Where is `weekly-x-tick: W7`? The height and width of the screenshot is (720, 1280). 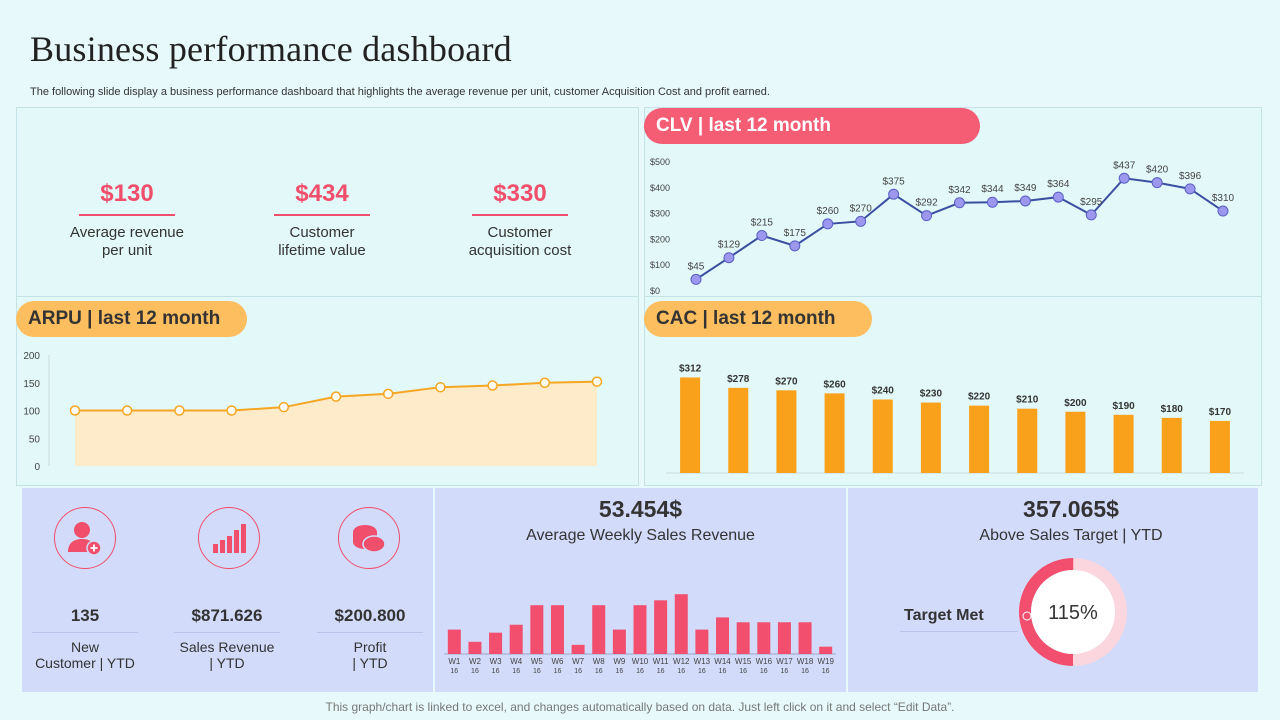
weekly-x-tick: W7 is located at coordinates (578, 661).